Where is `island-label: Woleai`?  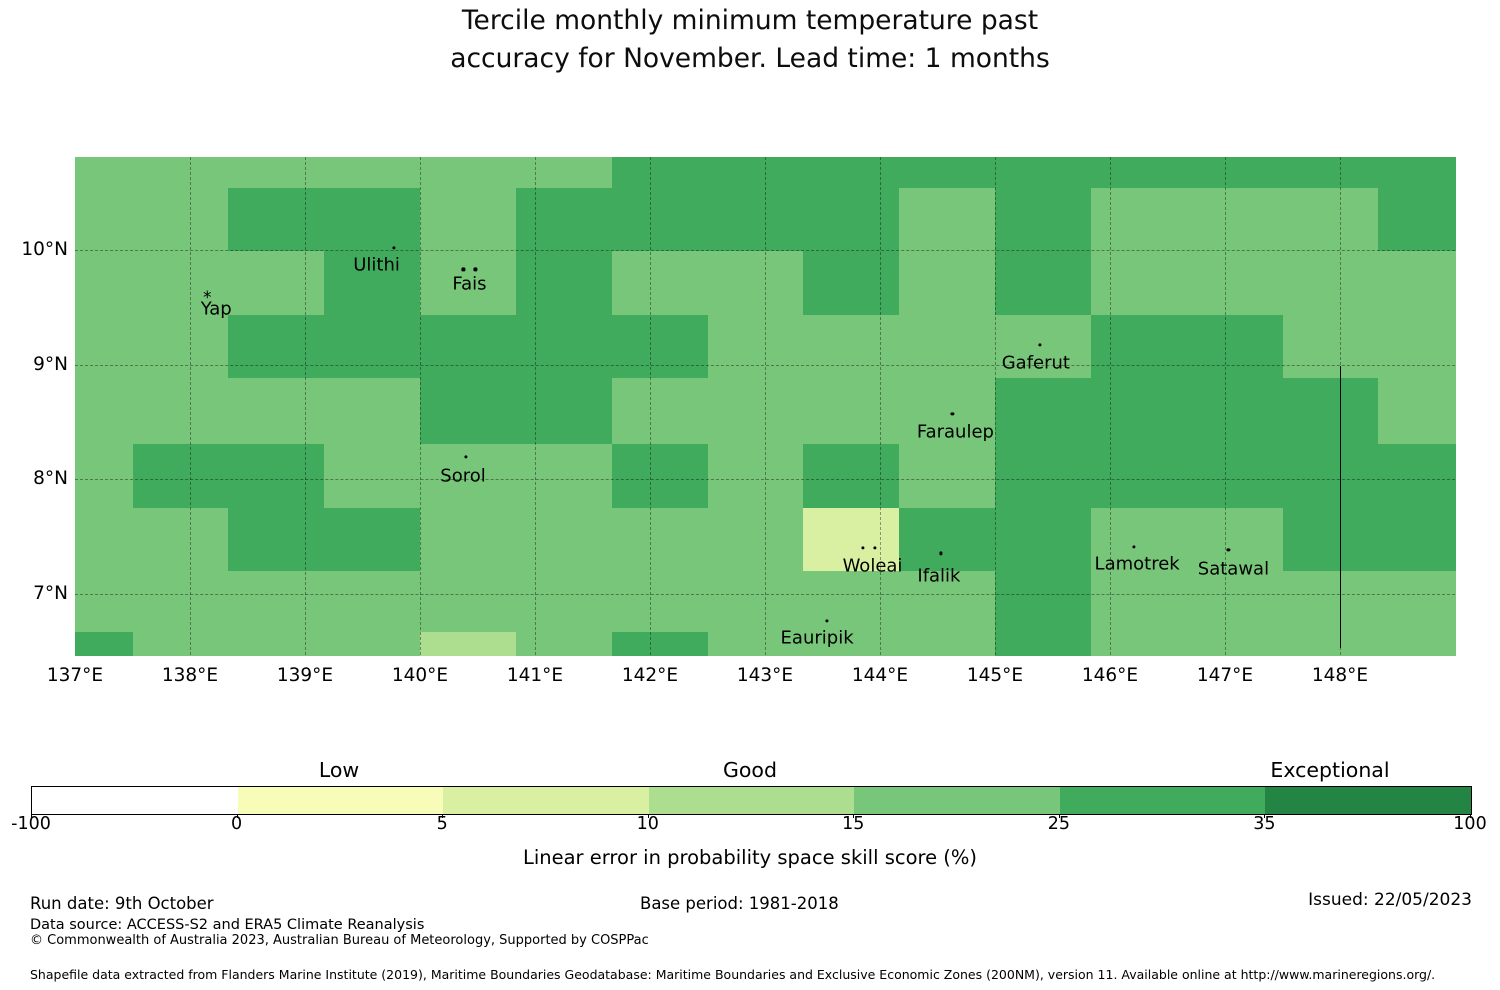
island-label: Woleai is located at coordinates (872, 566).